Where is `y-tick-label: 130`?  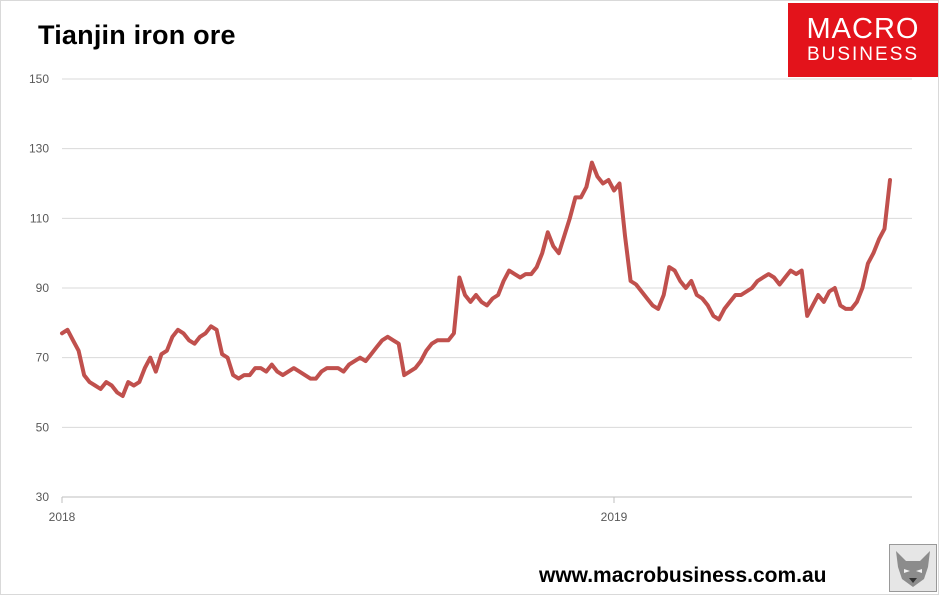 y-tick-label: 130 is located at coordinates (39, 149).